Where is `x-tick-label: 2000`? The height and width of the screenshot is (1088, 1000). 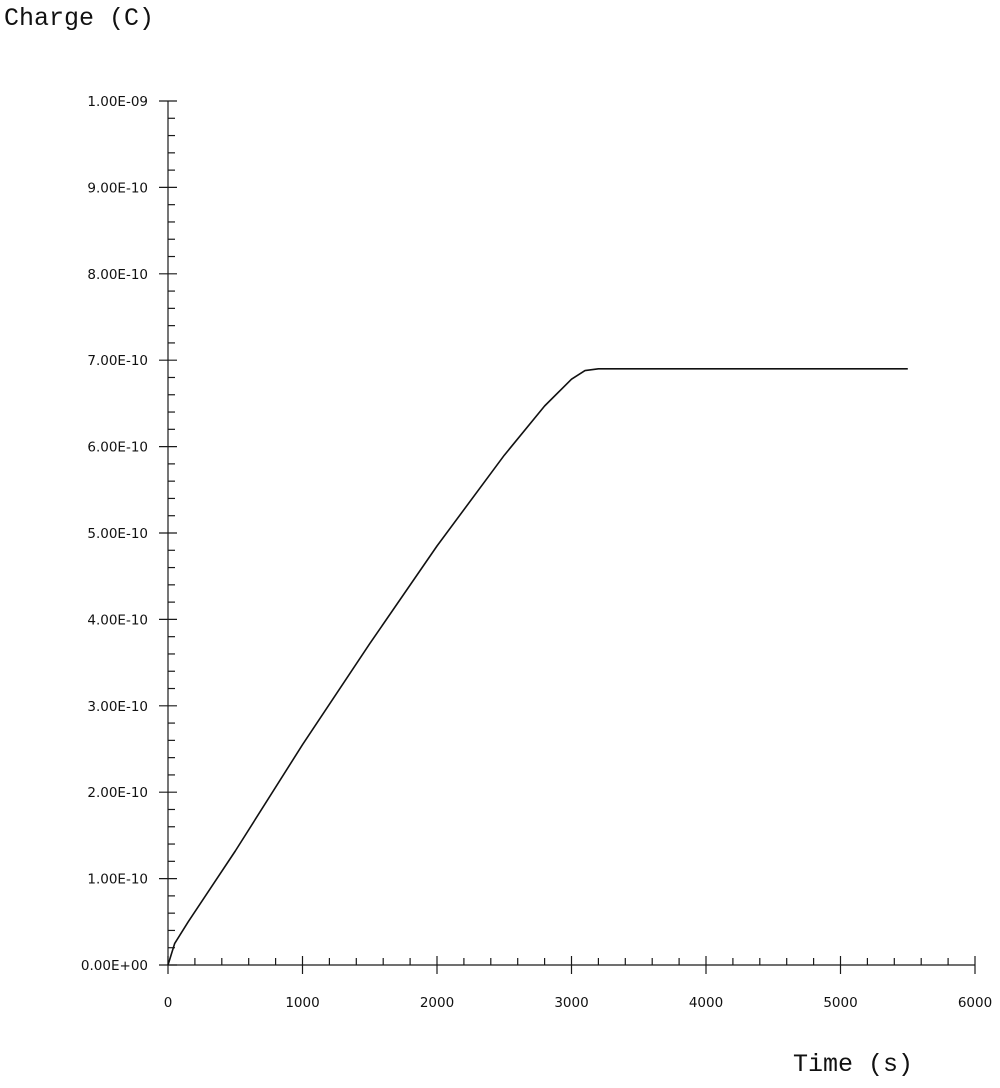
x-tick-label: 2000 is located at coordinates (437, 1003).